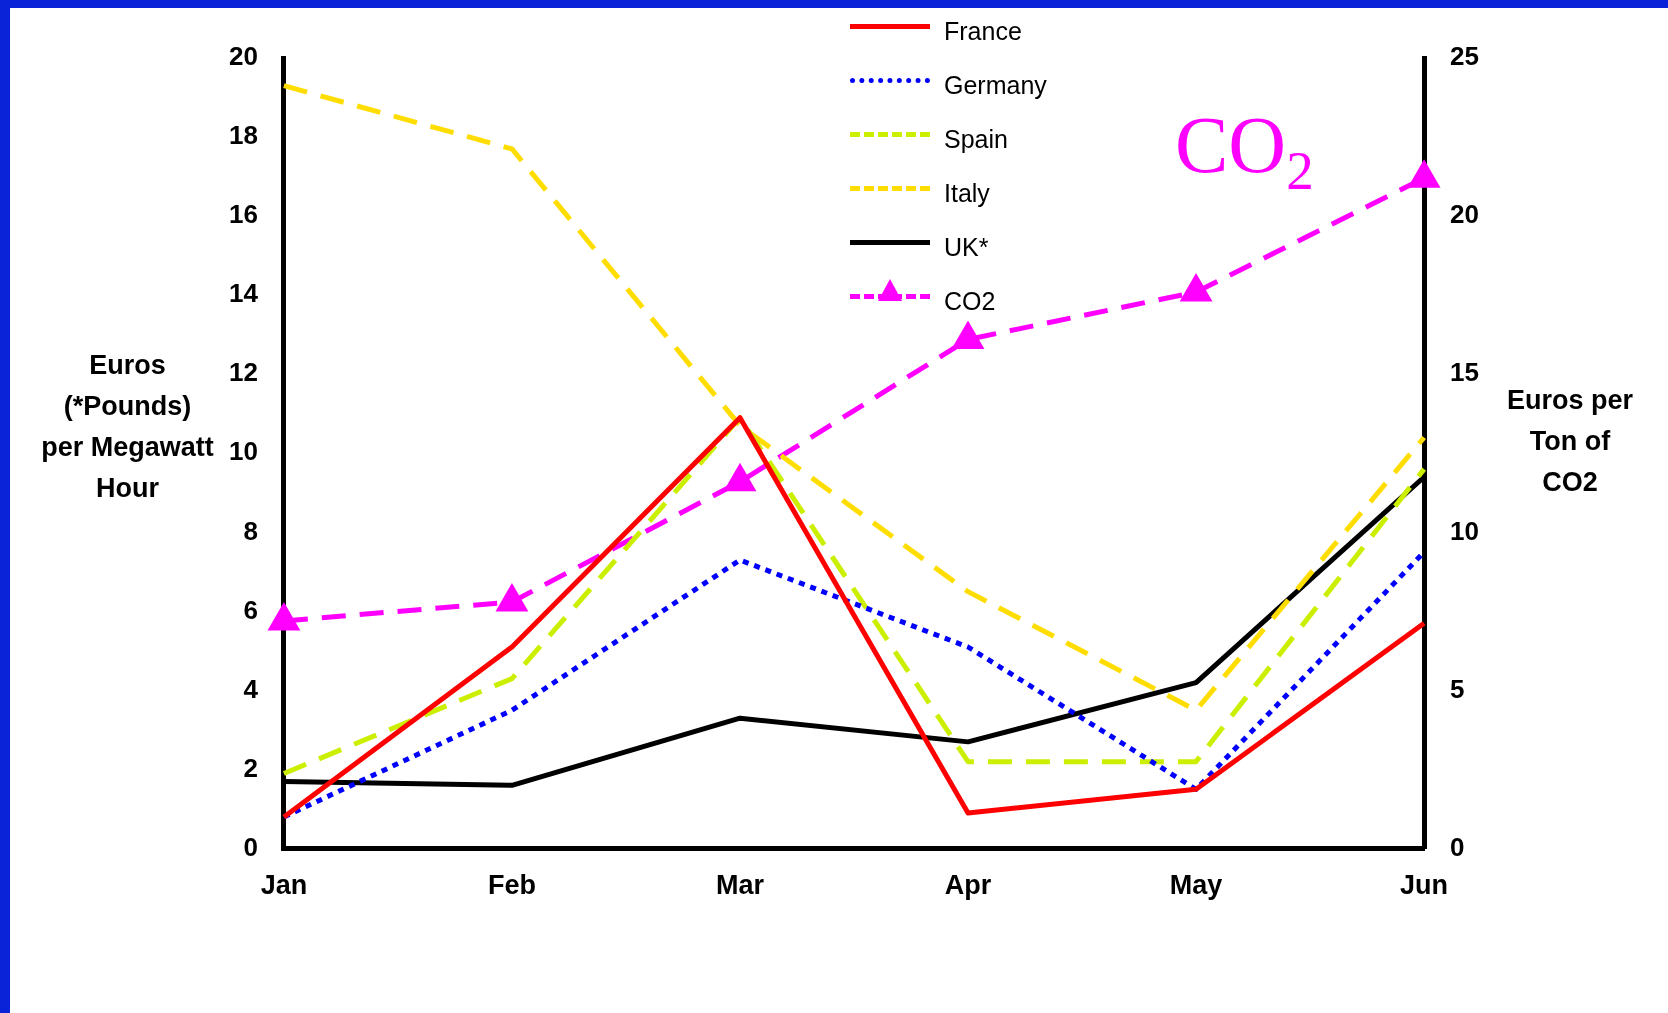 Image resolution: width=1668 pixels, height=1013 pixels. What do you see at coordinates (1457, 688) in the screenshot?
I see `y2-tick-label: 5` at bounding box center [1457, 688].